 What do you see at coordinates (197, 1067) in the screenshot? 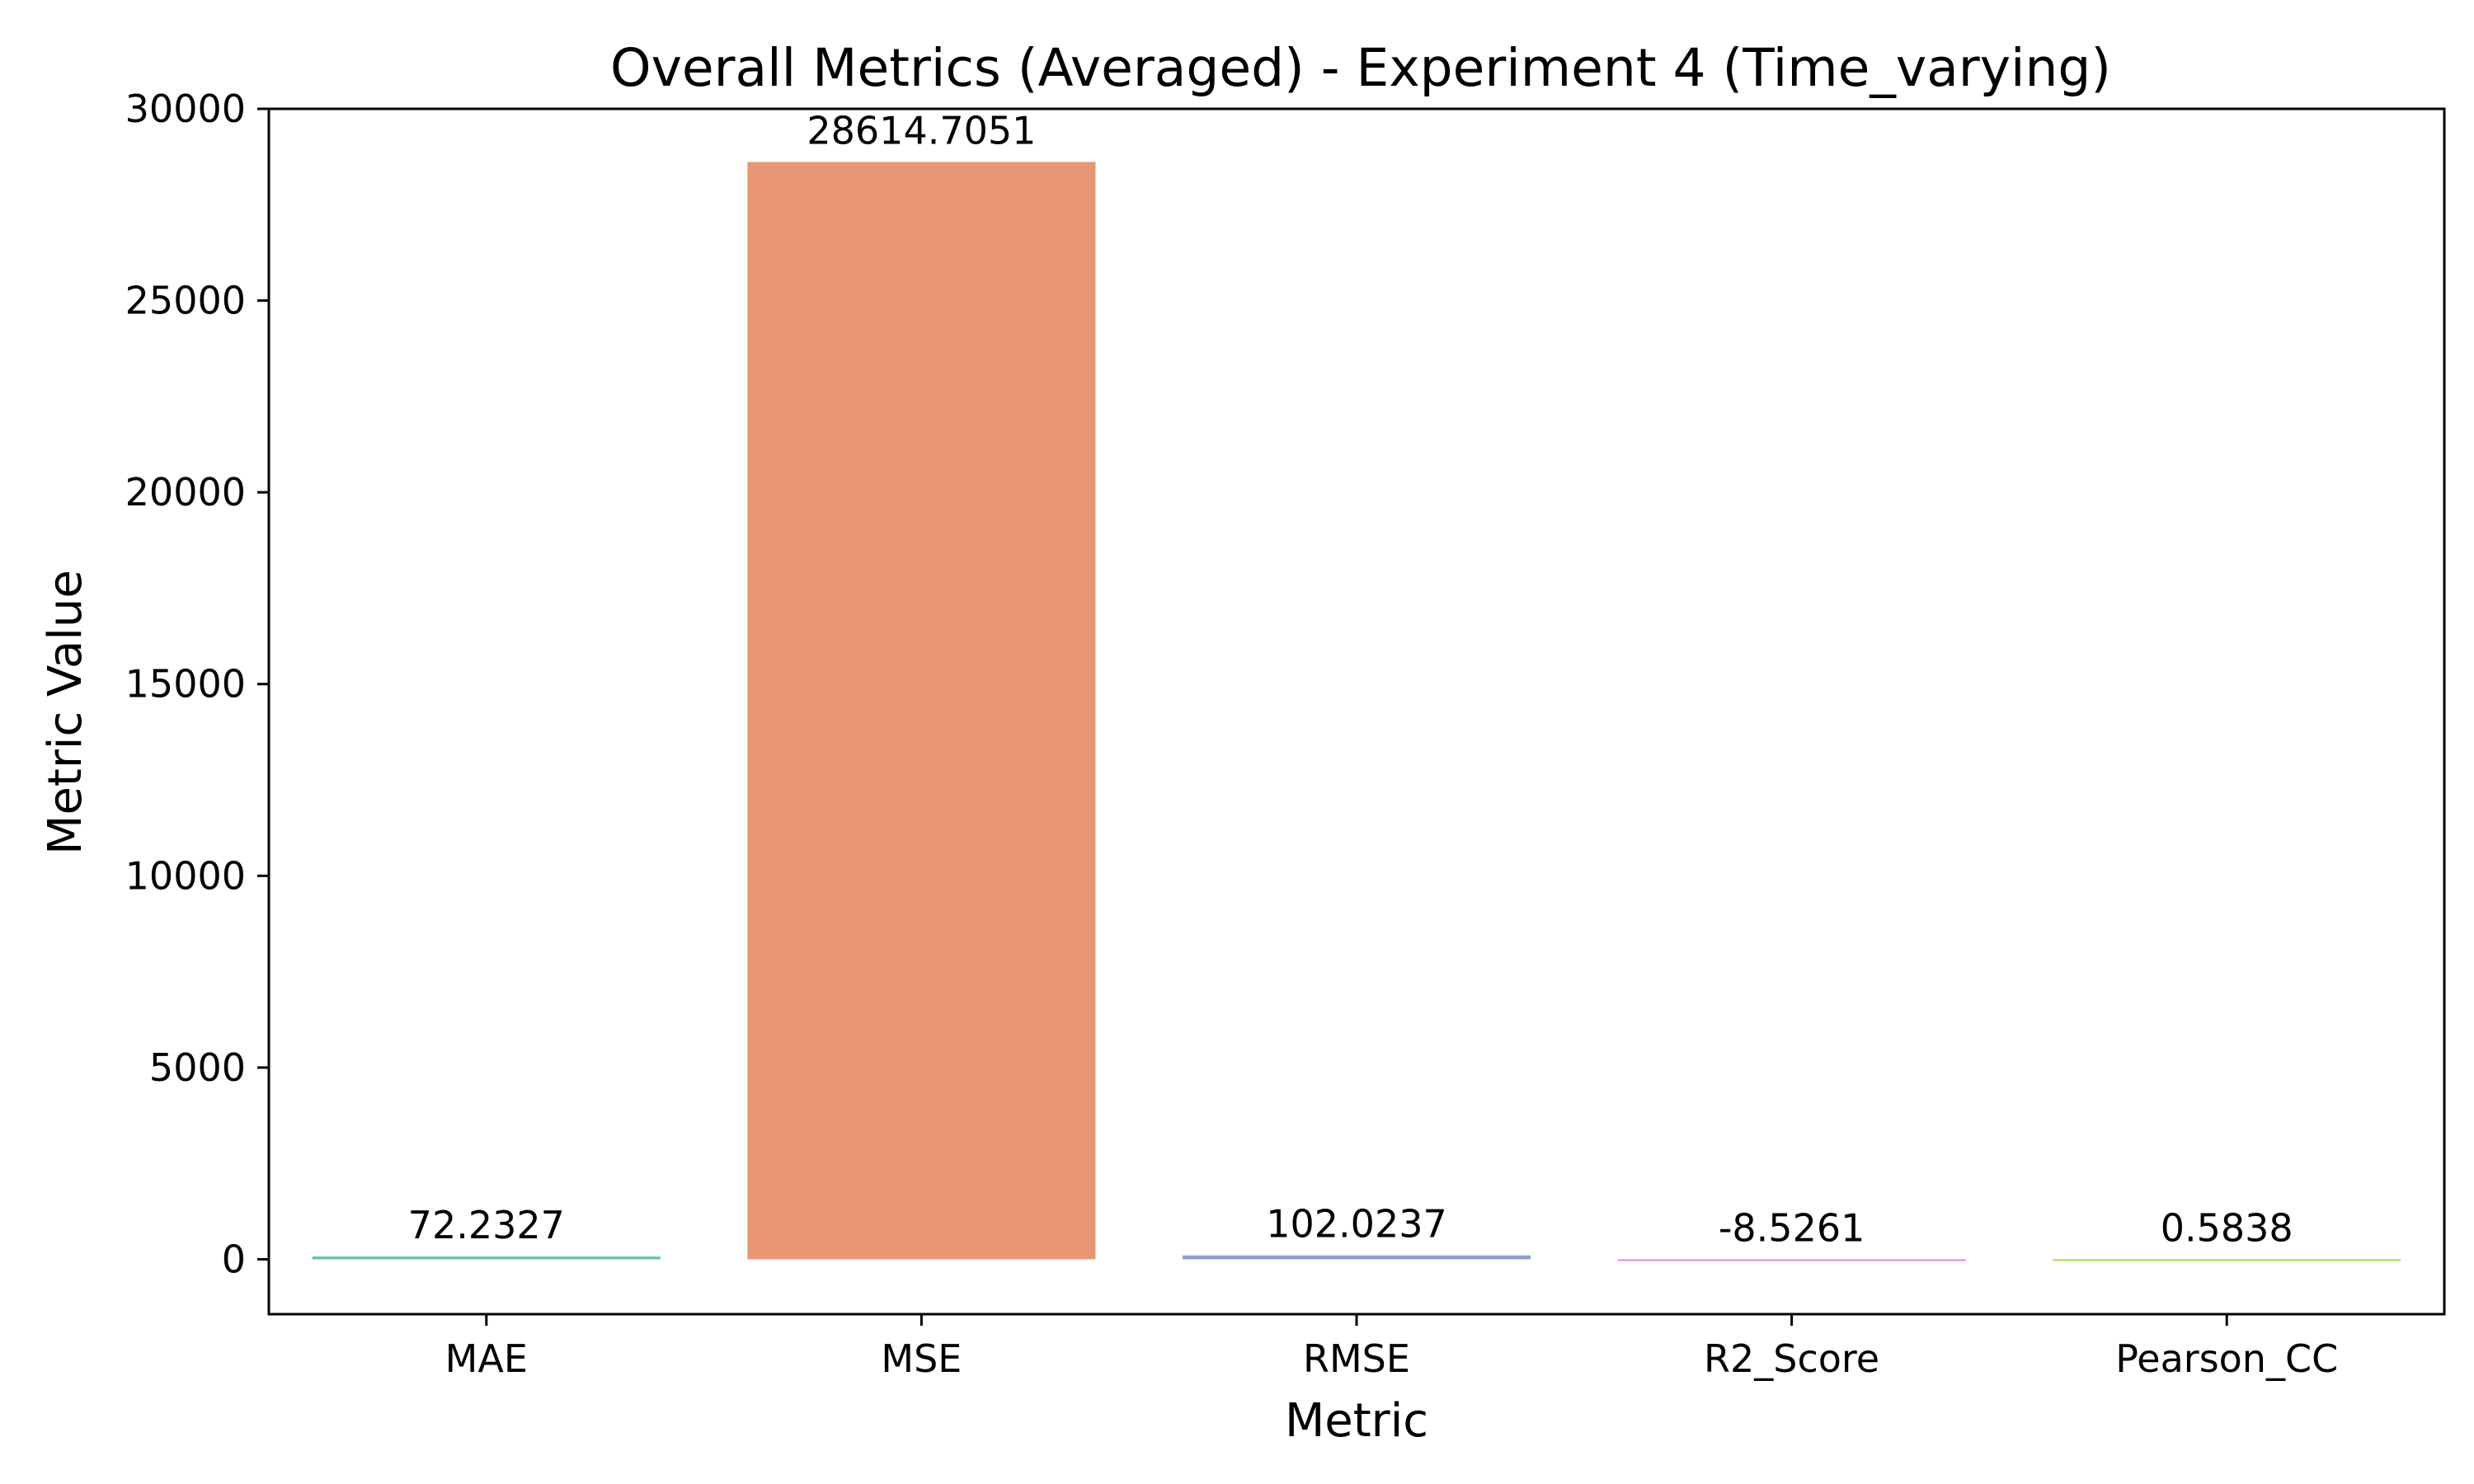
I see `y-tick-label: 5000` at bounding box center [197, 1067].